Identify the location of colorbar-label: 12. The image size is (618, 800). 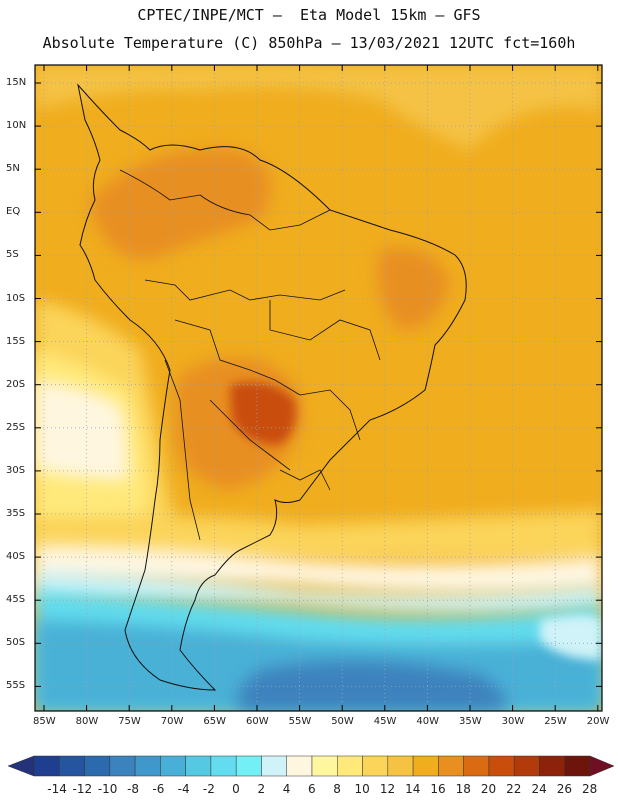
(387, 789).